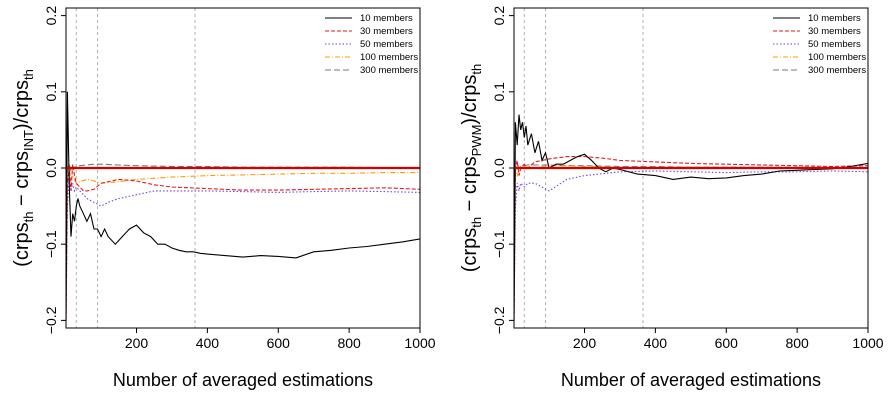  I want to click on series-line-50-members, so click(243, 248).